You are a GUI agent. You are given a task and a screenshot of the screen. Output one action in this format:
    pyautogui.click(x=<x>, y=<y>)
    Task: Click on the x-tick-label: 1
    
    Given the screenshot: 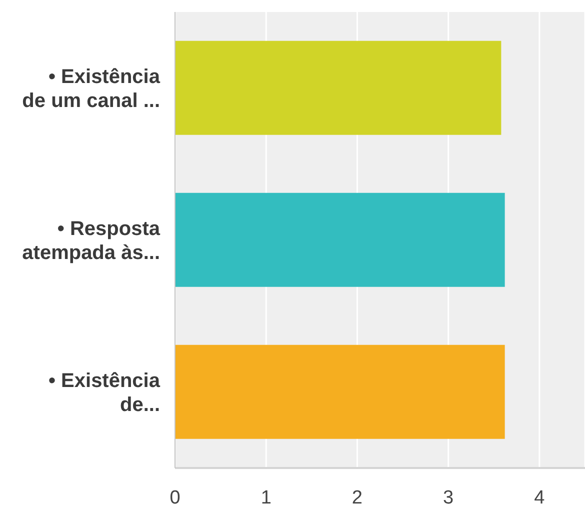 What is the action you would take?
    pyautogui.click(x=266, y=497)
    